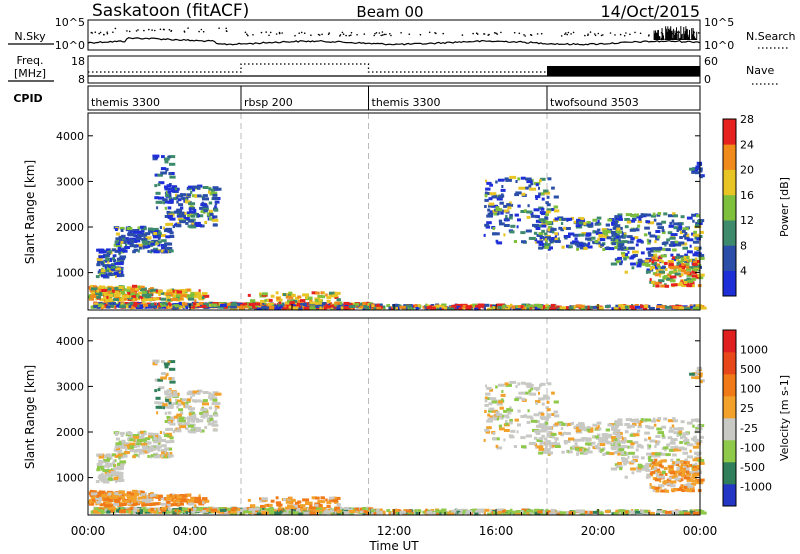  Describe the element at coordinates (711, 61) in the screenshot. I see `nave-tick-high: 60` at that location.